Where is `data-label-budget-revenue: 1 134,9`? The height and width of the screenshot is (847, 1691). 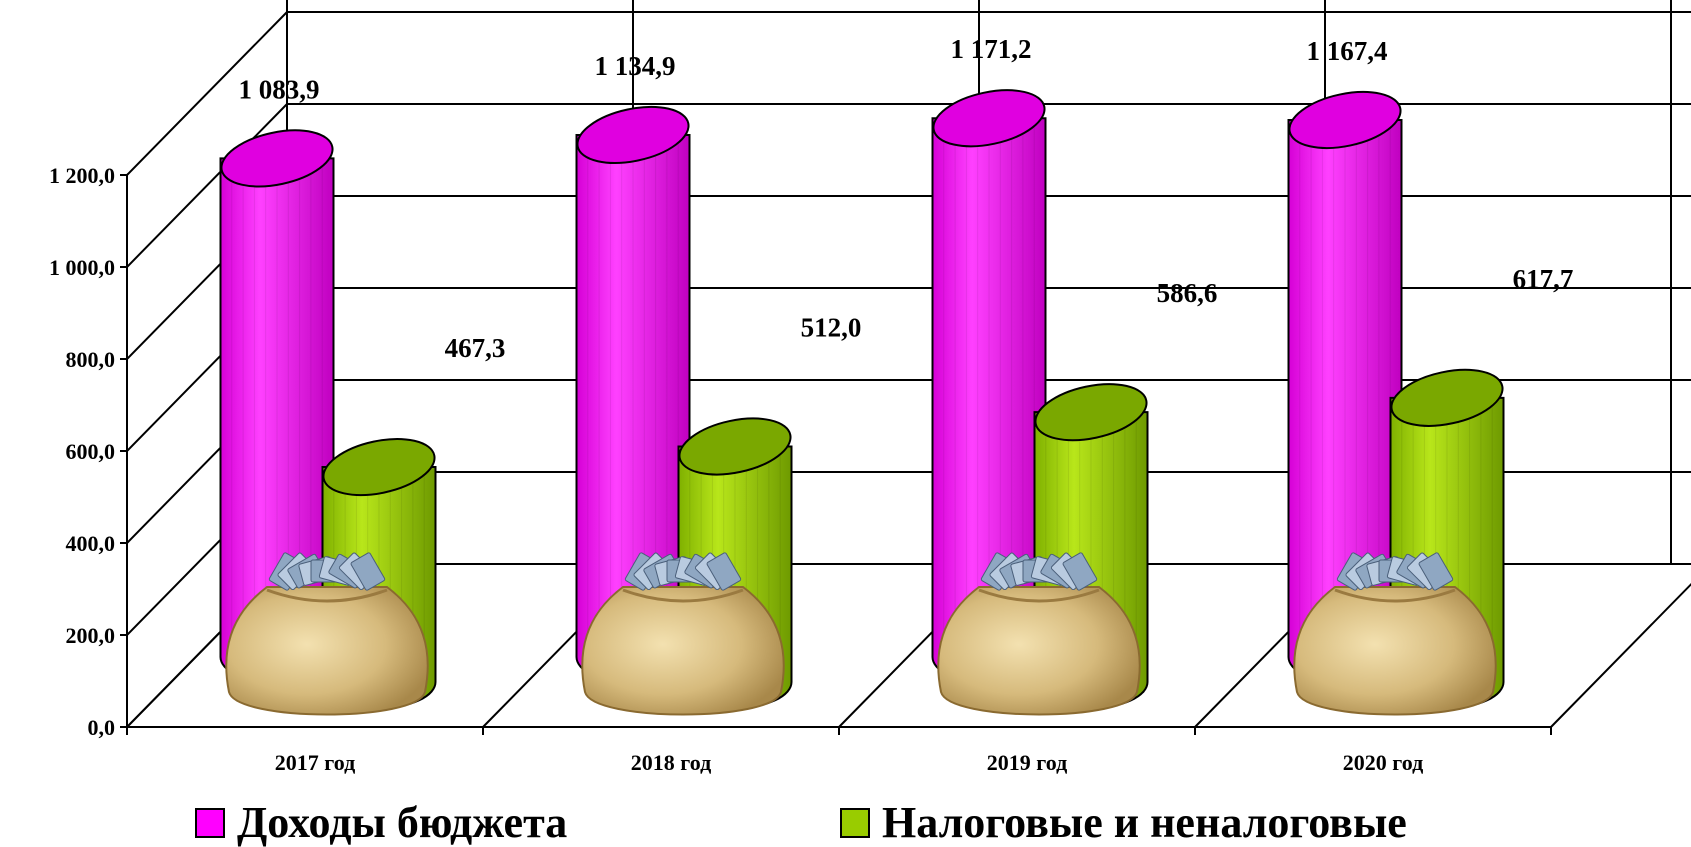
data-label-budget-revenue: 1 134,9 is located at coordinates (635, 66).